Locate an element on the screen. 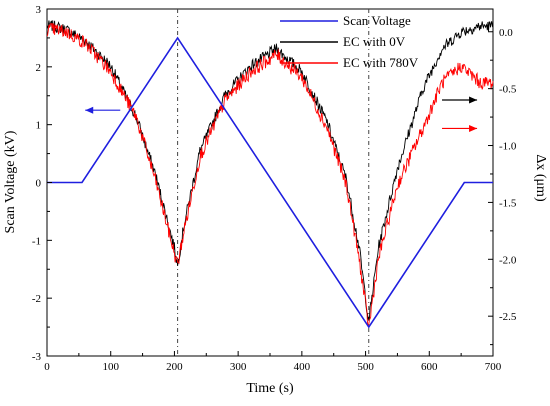  x-axis-ticks: 0 100 200 300 400 500 600 700 is located at coordinates (273, 362).